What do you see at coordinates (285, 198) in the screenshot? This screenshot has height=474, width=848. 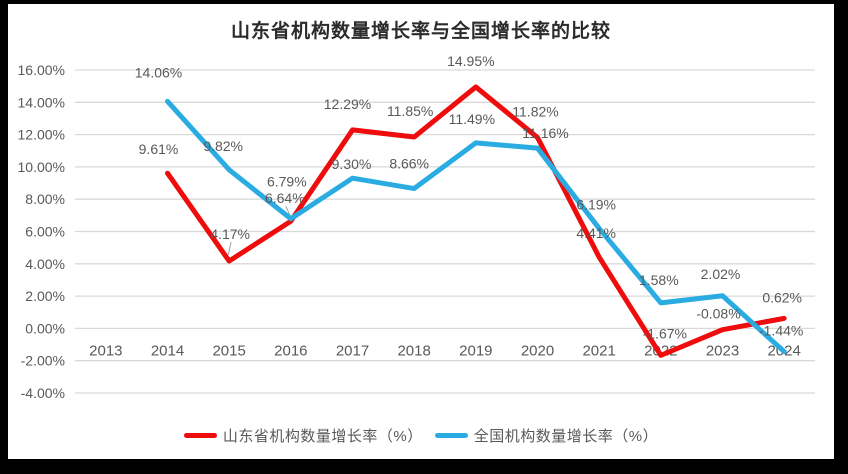 I see `data-label: 6.64%` at bounding box center [285, 198].